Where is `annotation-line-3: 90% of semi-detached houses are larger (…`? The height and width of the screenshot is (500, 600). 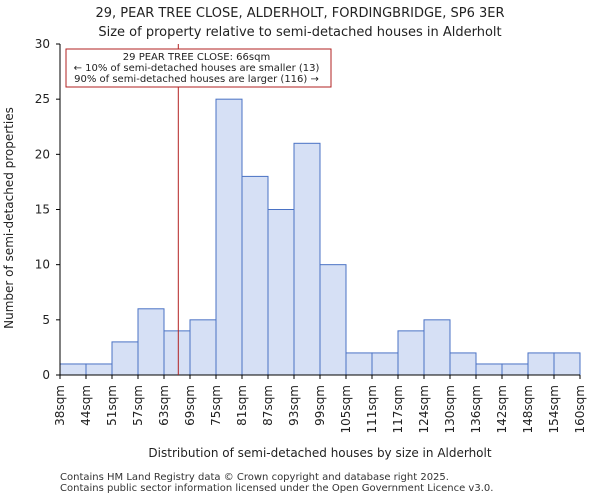
annotation-line-3: 90% of semi-detached houses are larger (… is located at coordinates (196, 79).